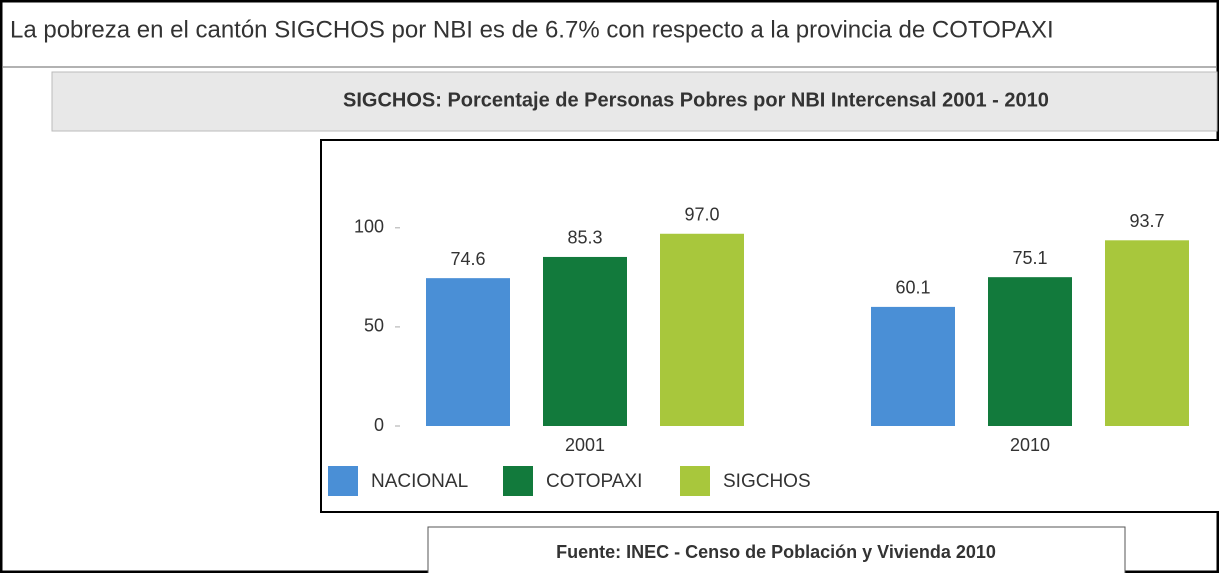 The width and height of the screenshot is (1219, 573). Describe the element at coordinates (1029, 258) in the screenshot. I see `value-label: 75.1` at that location.